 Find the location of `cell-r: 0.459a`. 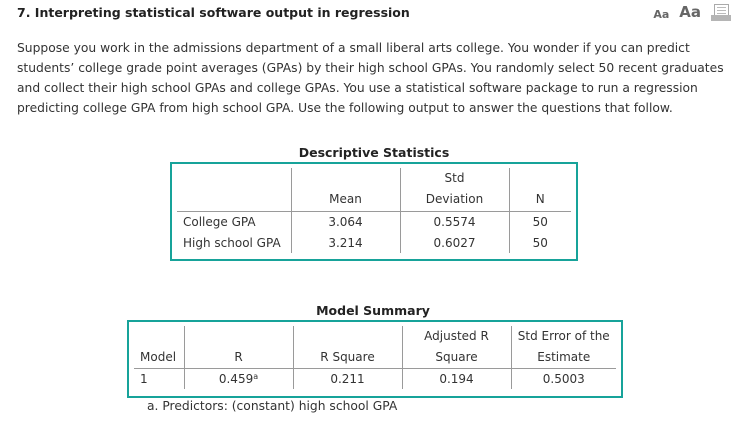

cell-r: 0.459a is located at coordinates (239, 378).